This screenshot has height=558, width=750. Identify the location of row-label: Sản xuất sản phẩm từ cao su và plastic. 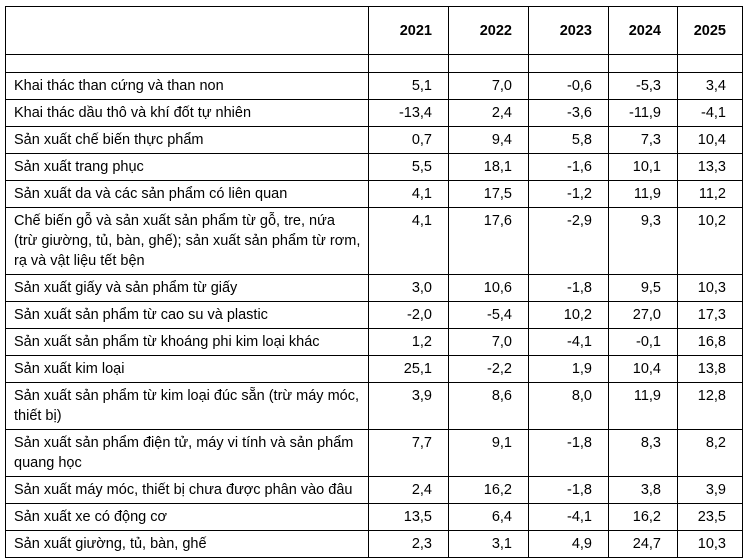
(187, 315).